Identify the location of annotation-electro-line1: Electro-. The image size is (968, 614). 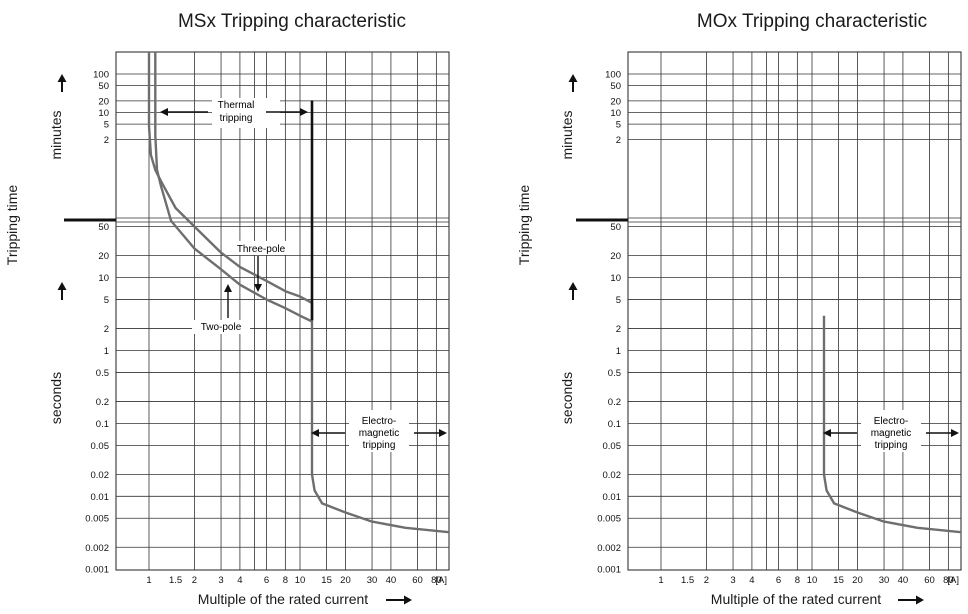
(891, 421).